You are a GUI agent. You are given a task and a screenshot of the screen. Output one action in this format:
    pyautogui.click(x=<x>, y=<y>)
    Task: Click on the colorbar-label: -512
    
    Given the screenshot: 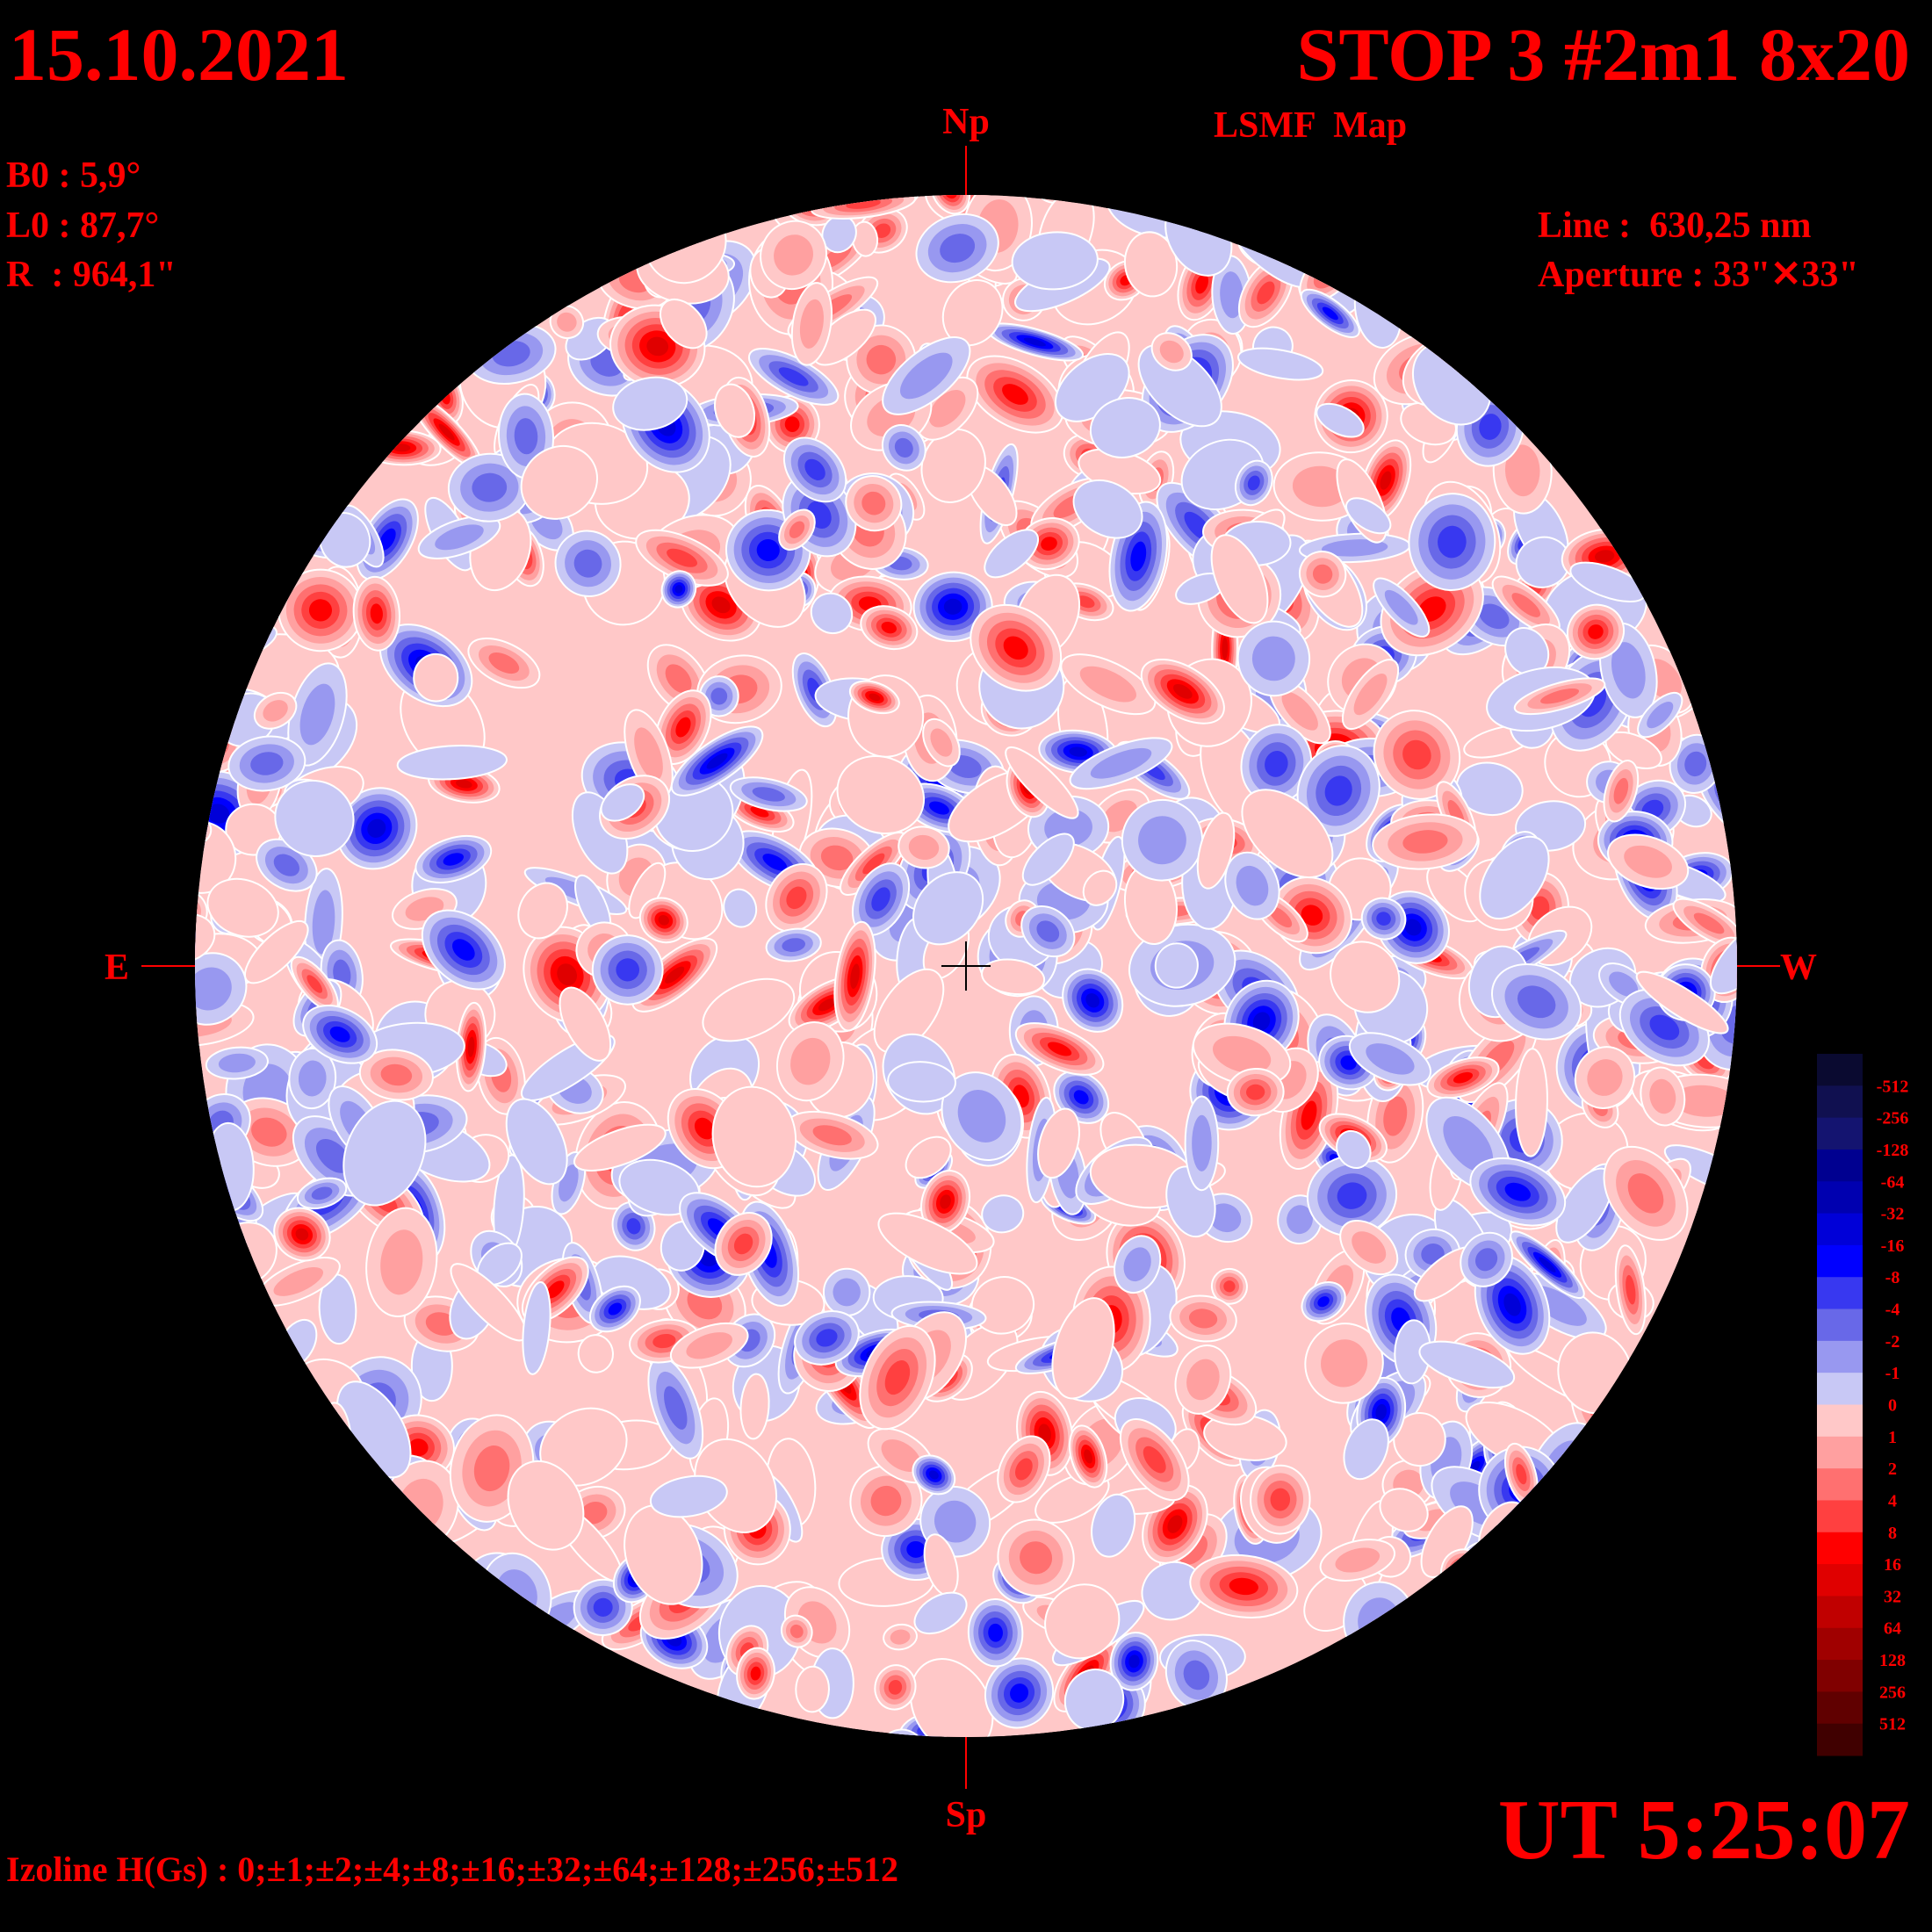 What is the action you would take?
    pyautogui.click(x=1893, y=1086)
    